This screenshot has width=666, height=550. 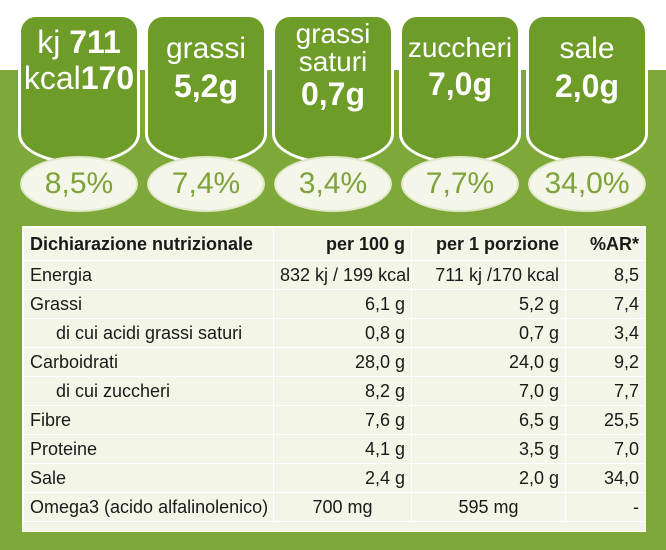 What do you see at coordinates (605, 478) in the screenshot?
I see `row-ar: 34,0` at bounding box center [605, 478].